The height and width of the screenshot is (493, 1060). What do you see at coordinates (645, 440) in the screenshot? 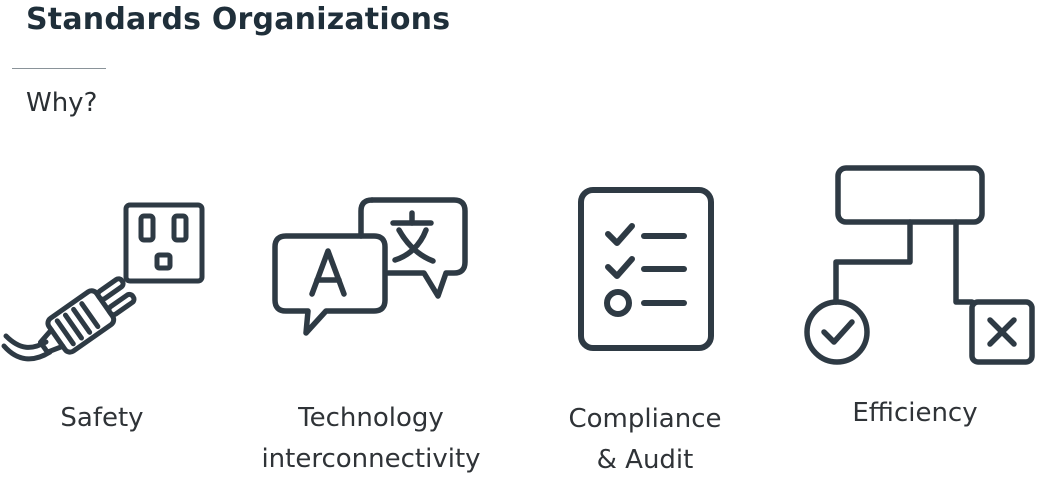
I see `caption-compliance-audit: Compliance & Audit` at bounding box center [645, 440].